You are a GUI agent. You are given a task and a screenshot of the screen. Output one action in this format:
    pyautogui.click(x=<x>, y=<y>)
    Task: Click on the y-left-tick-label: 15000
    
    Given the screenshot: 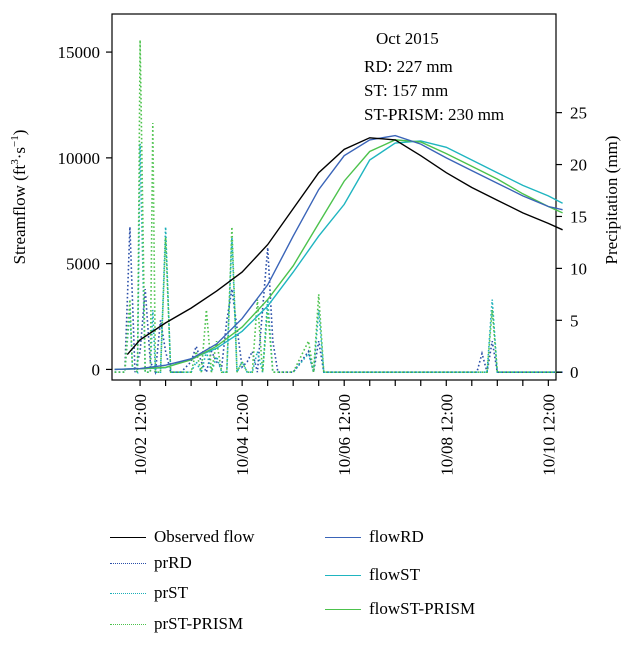 What is the action you would take?
    pyautogui.click(x=79, y=52)
    